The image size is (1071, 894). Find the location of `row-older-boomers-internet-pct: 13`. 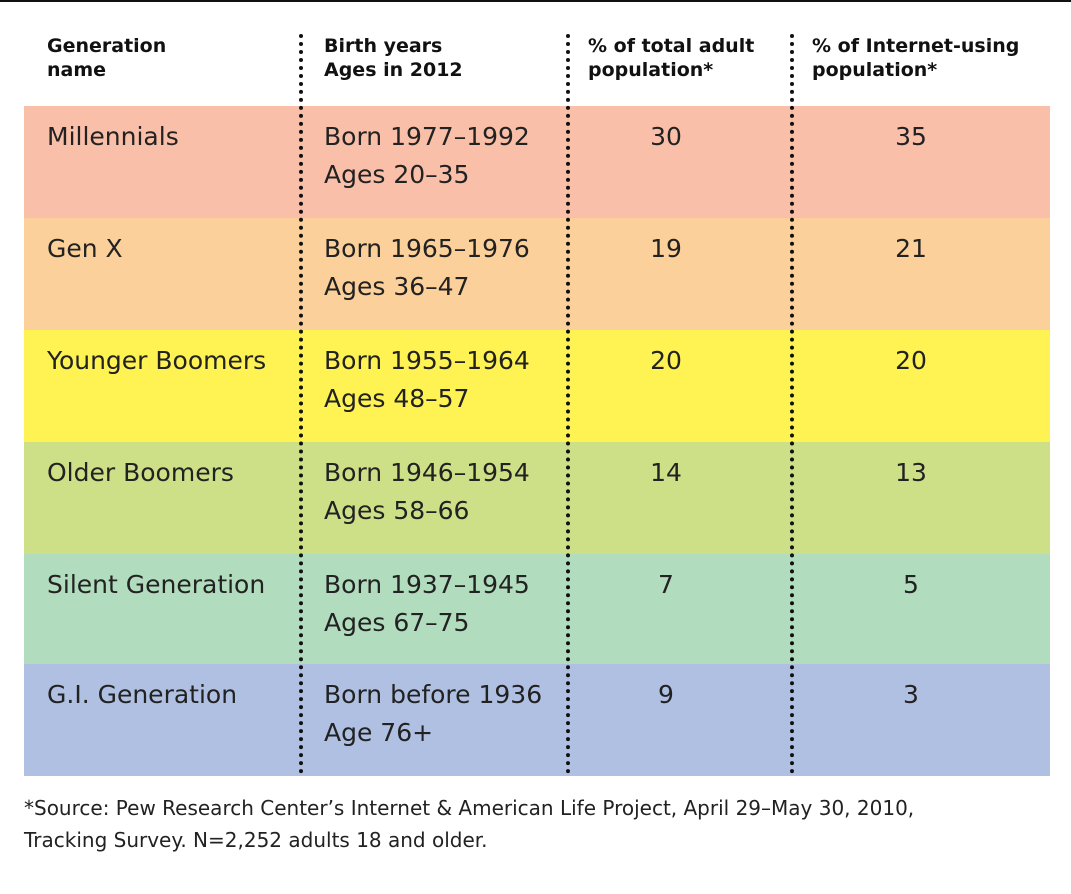

row-older-boomers-internet-pct: 13 is located at coordinates (911, 472).